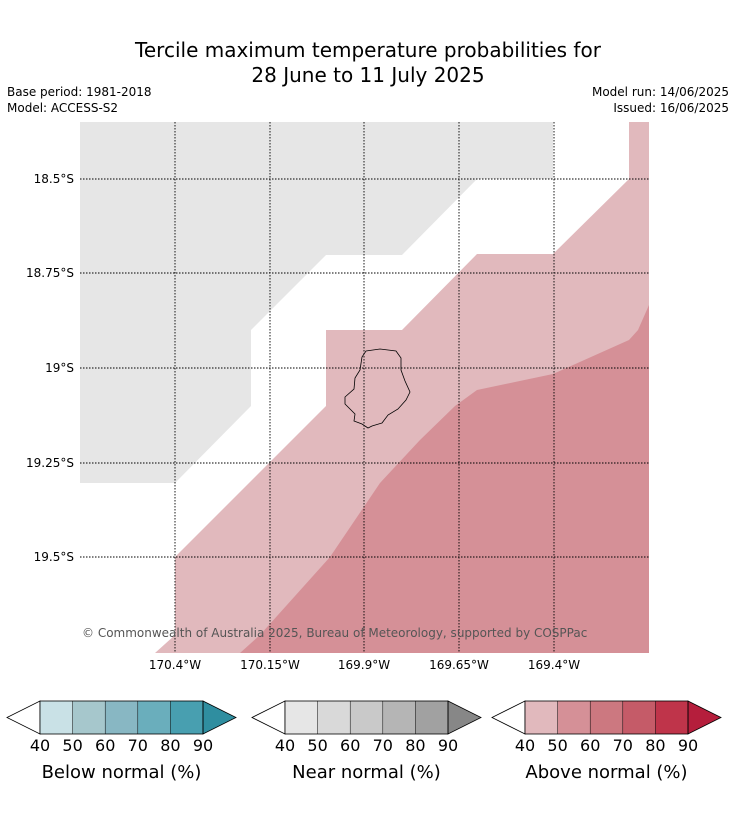  What do you see at coordinates (270, 665) in the screenshot?
I see `lon-label: 170.15°W` at bounding box center [270, 665].